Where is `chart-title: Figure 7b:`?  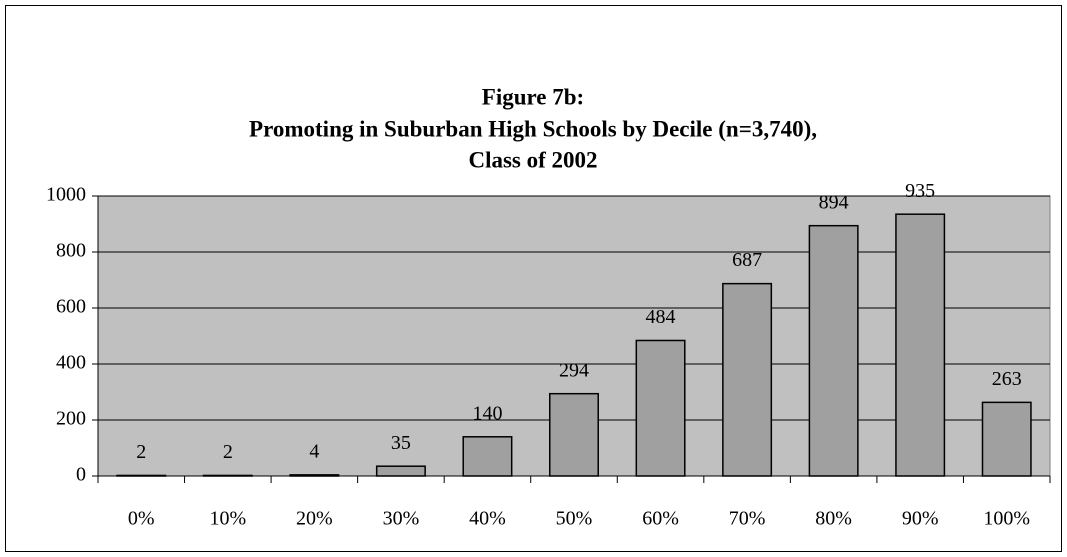 chart-title: Figure 7b: is located at coordinates (533, 96).